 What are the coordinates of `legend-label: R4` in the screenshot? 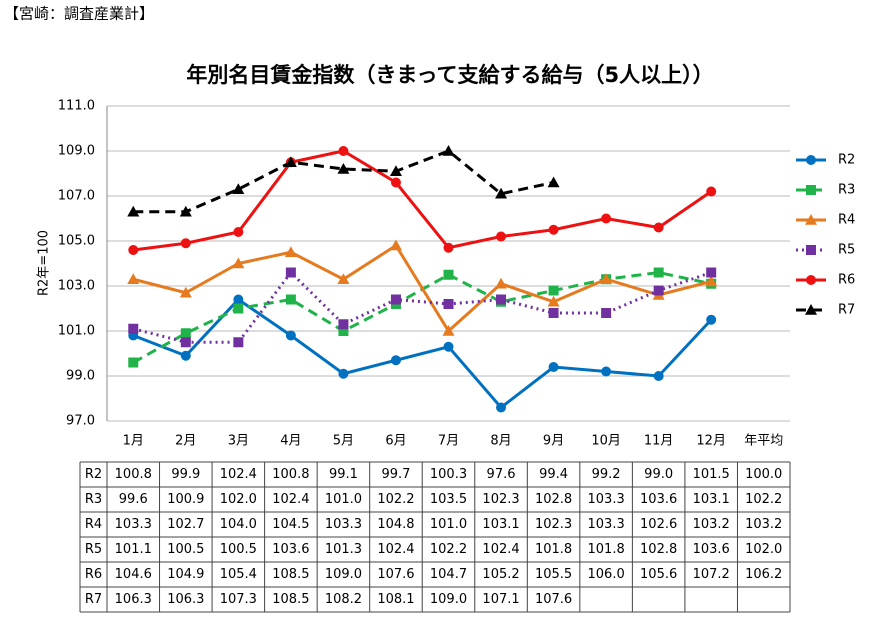 It's located at (846, 220).